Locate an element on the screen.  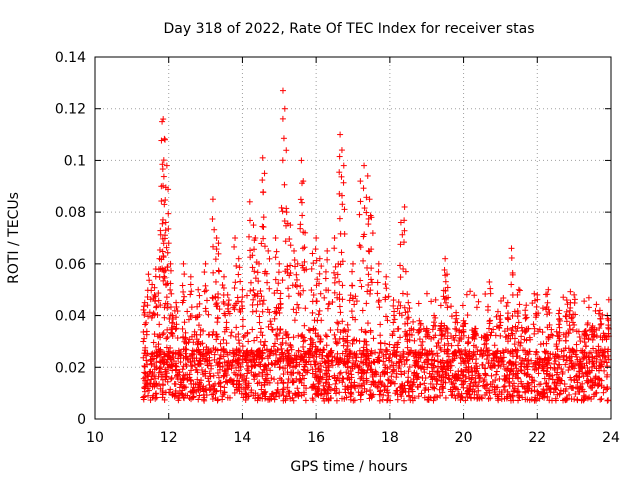
y-tick-label: 0.08 is located at coordinates (70, 213).